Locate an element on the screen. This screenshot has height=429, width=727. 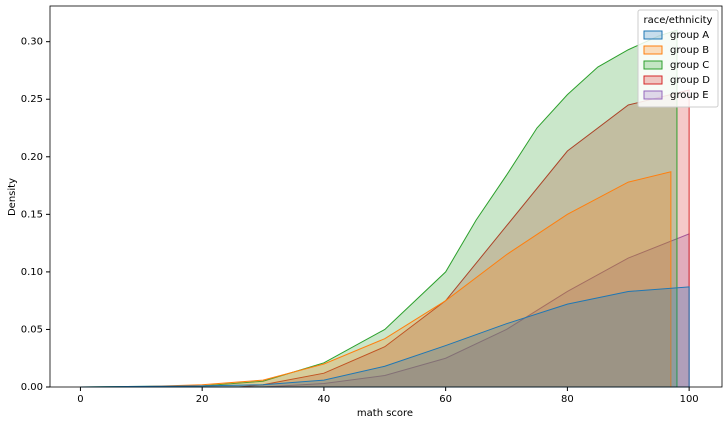
legend-label: group B is located at coordinates (689, 50).